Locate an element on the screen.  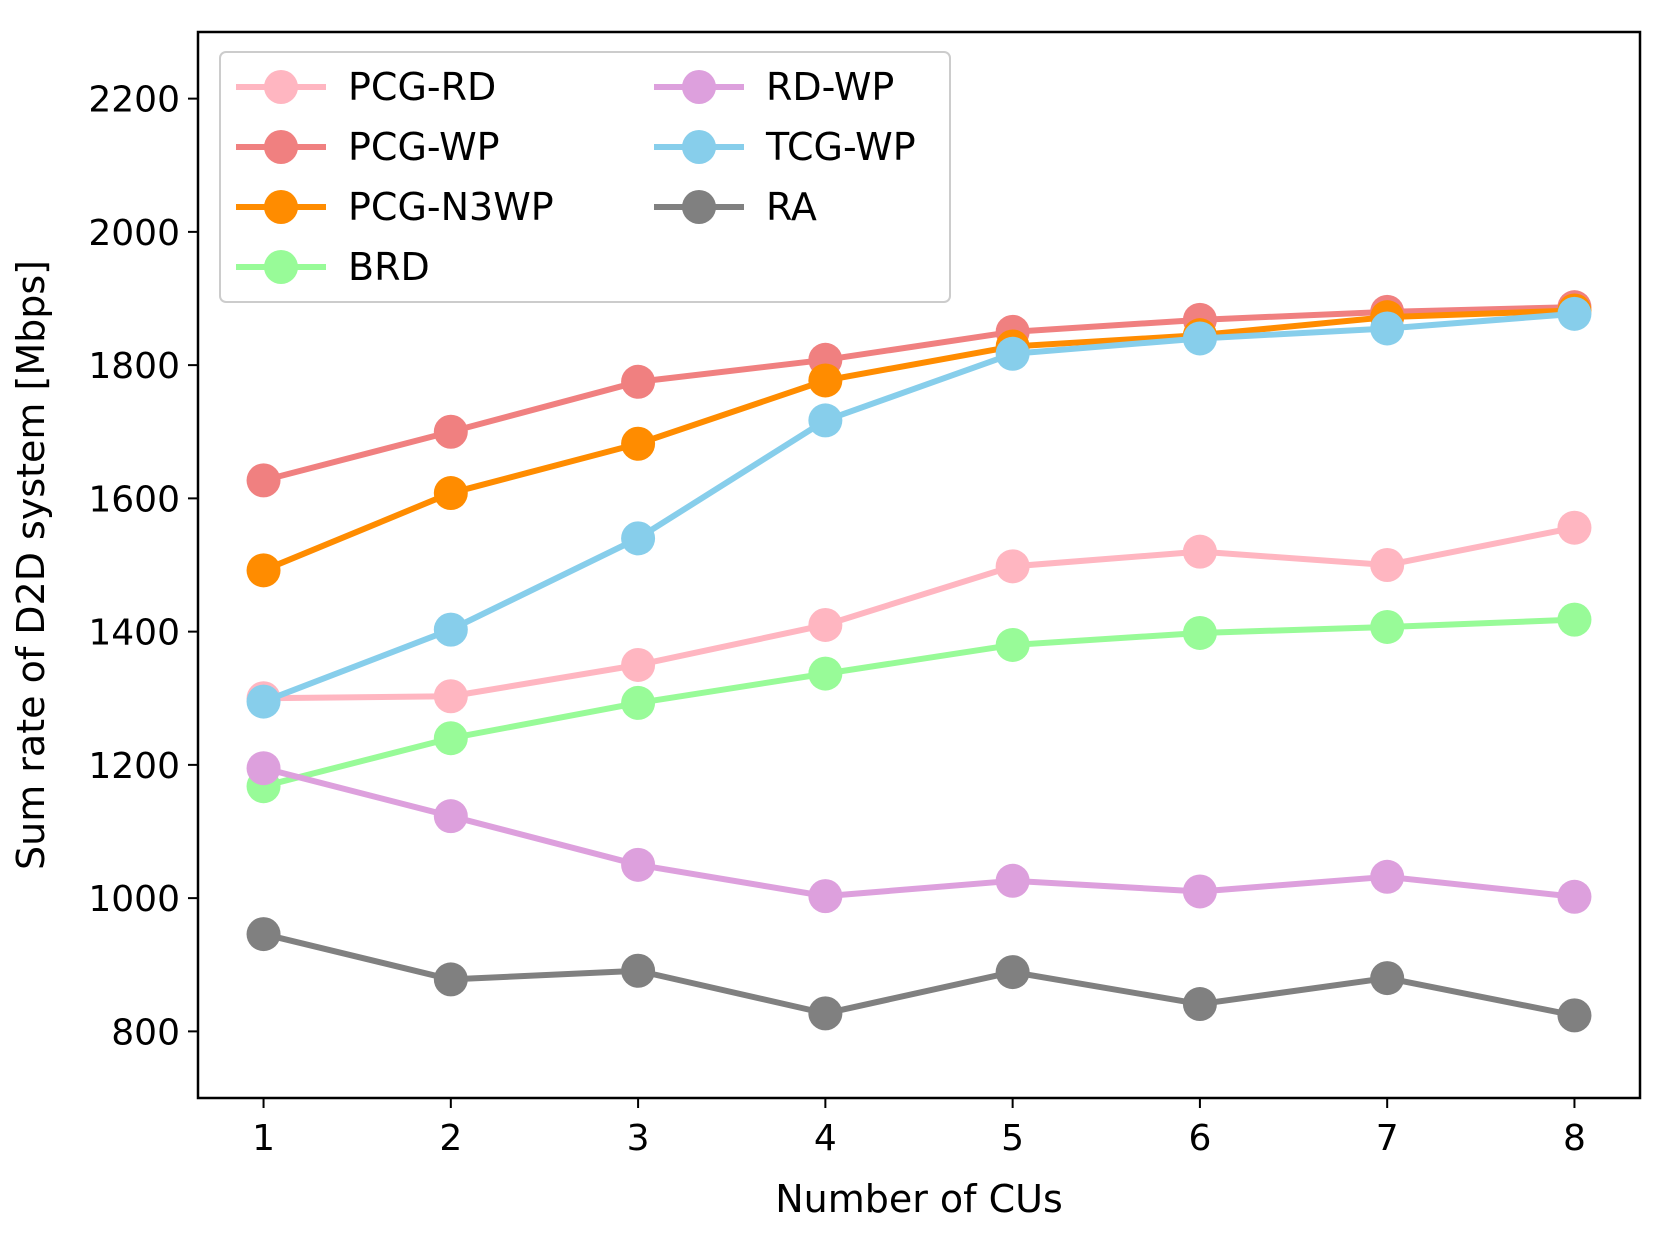
x-tick-label: 8 is located at coordinates (1574, 1138).